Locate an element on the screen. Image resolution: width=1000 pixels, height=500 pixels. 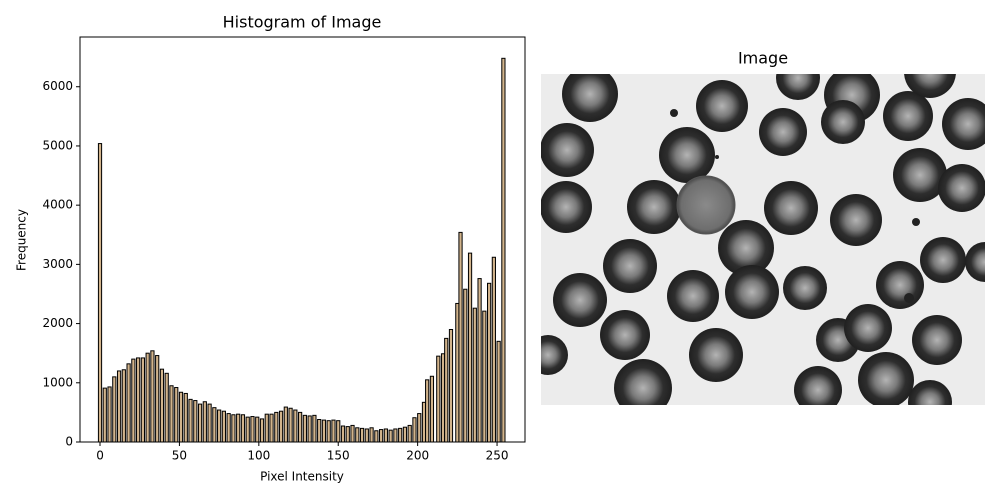
x-tick-label: 100 is located at coordinates (258, 456).